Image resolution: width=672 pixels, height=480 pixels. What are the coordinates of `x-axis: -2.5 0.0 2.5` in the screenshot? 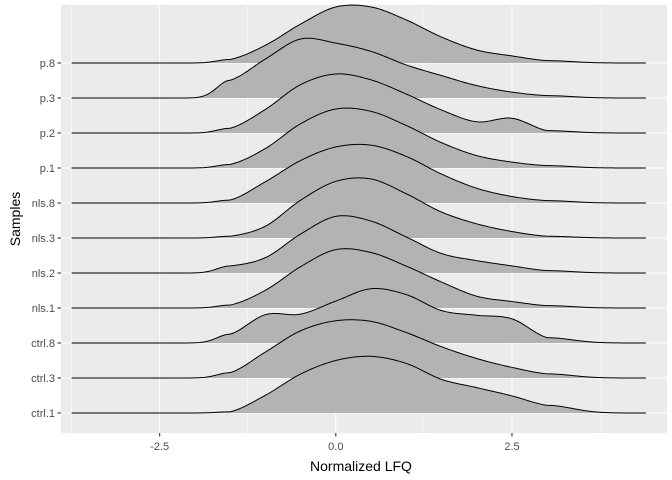 It's located at (335, 443).